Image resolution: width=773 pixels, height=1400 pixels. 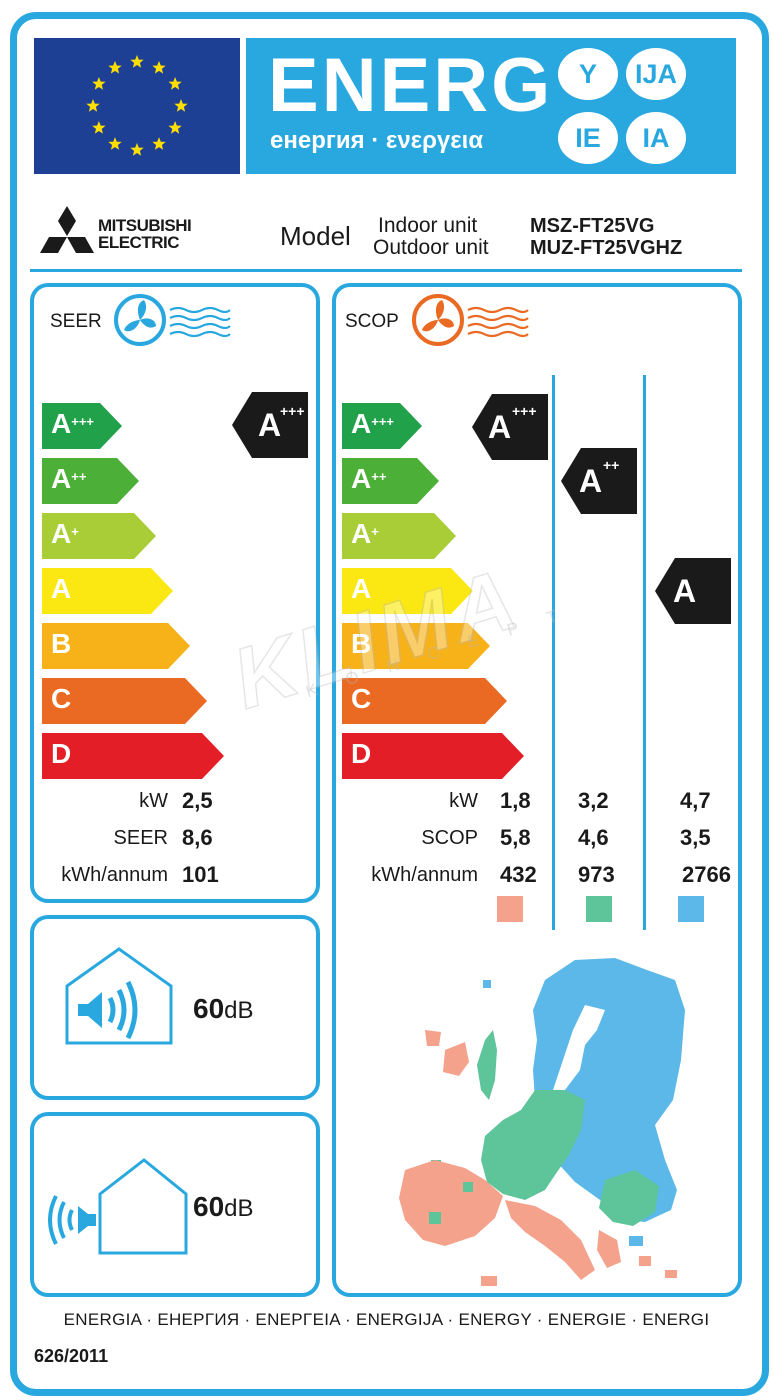 I want to click on seer-class-bar-label: A+++, so click(x=72, y=424).